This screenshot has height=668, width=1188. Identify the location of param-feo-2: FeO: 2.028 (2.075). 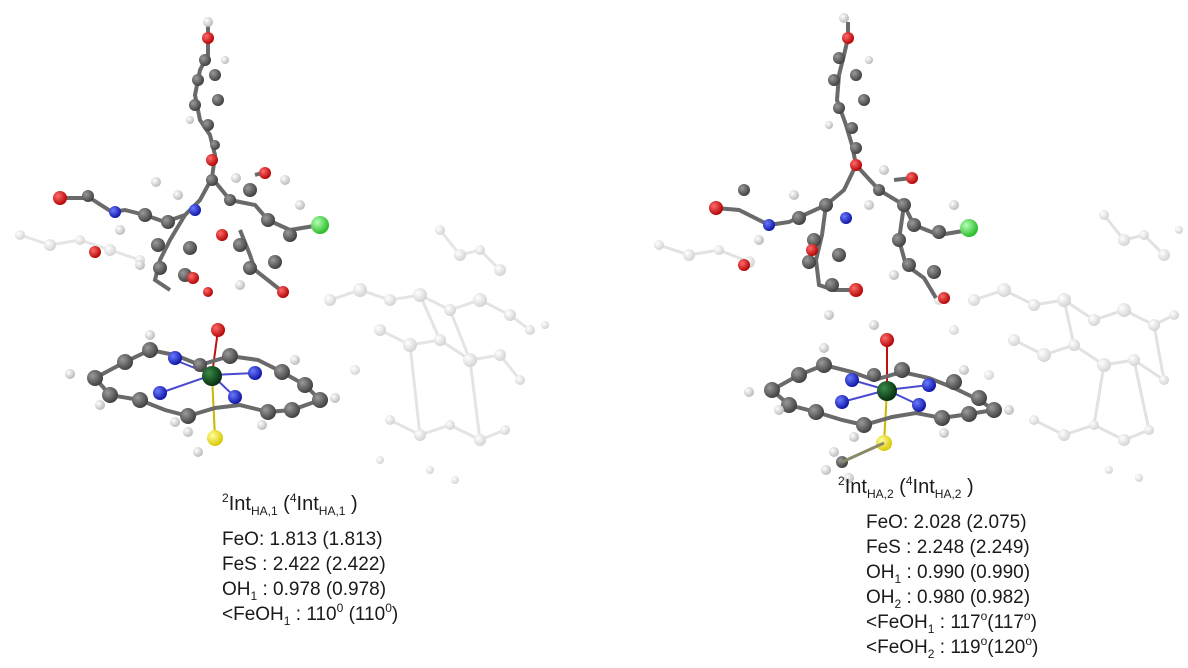
(946, 522).